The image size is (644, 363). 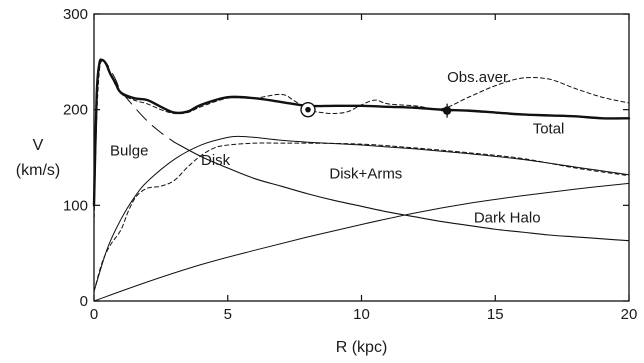 I want to click on label-disk: Disk, so click(x=216, y=160).